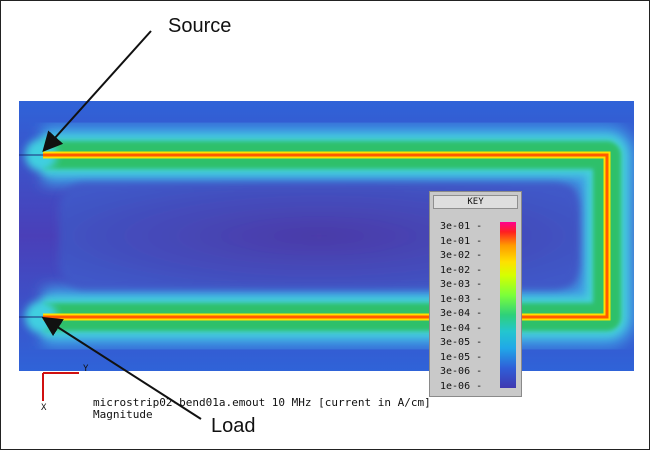 The image size is (650, 450). I want to click on key-color-bar, so click(508, 305).